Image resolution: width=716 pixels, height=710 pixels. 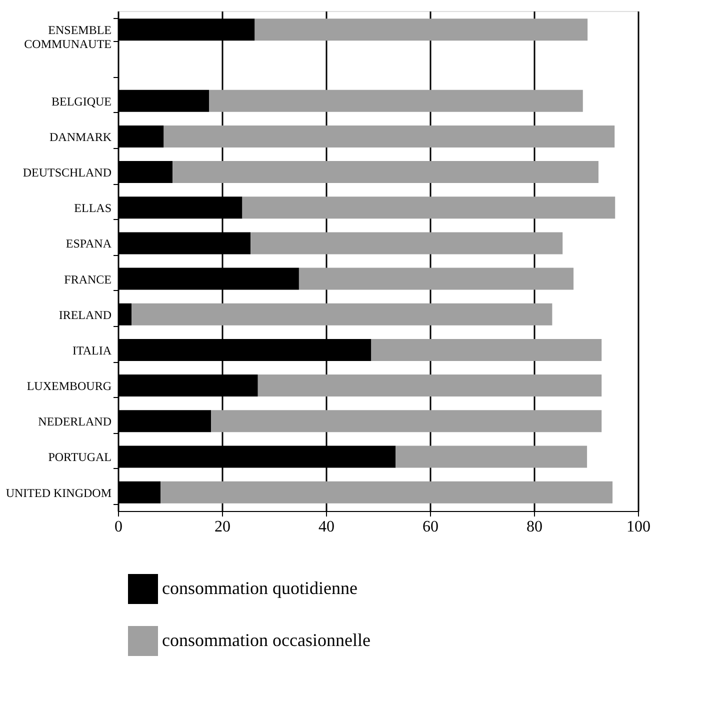 I want to click on x-tick-label: 40, so click(x=326, y=527).